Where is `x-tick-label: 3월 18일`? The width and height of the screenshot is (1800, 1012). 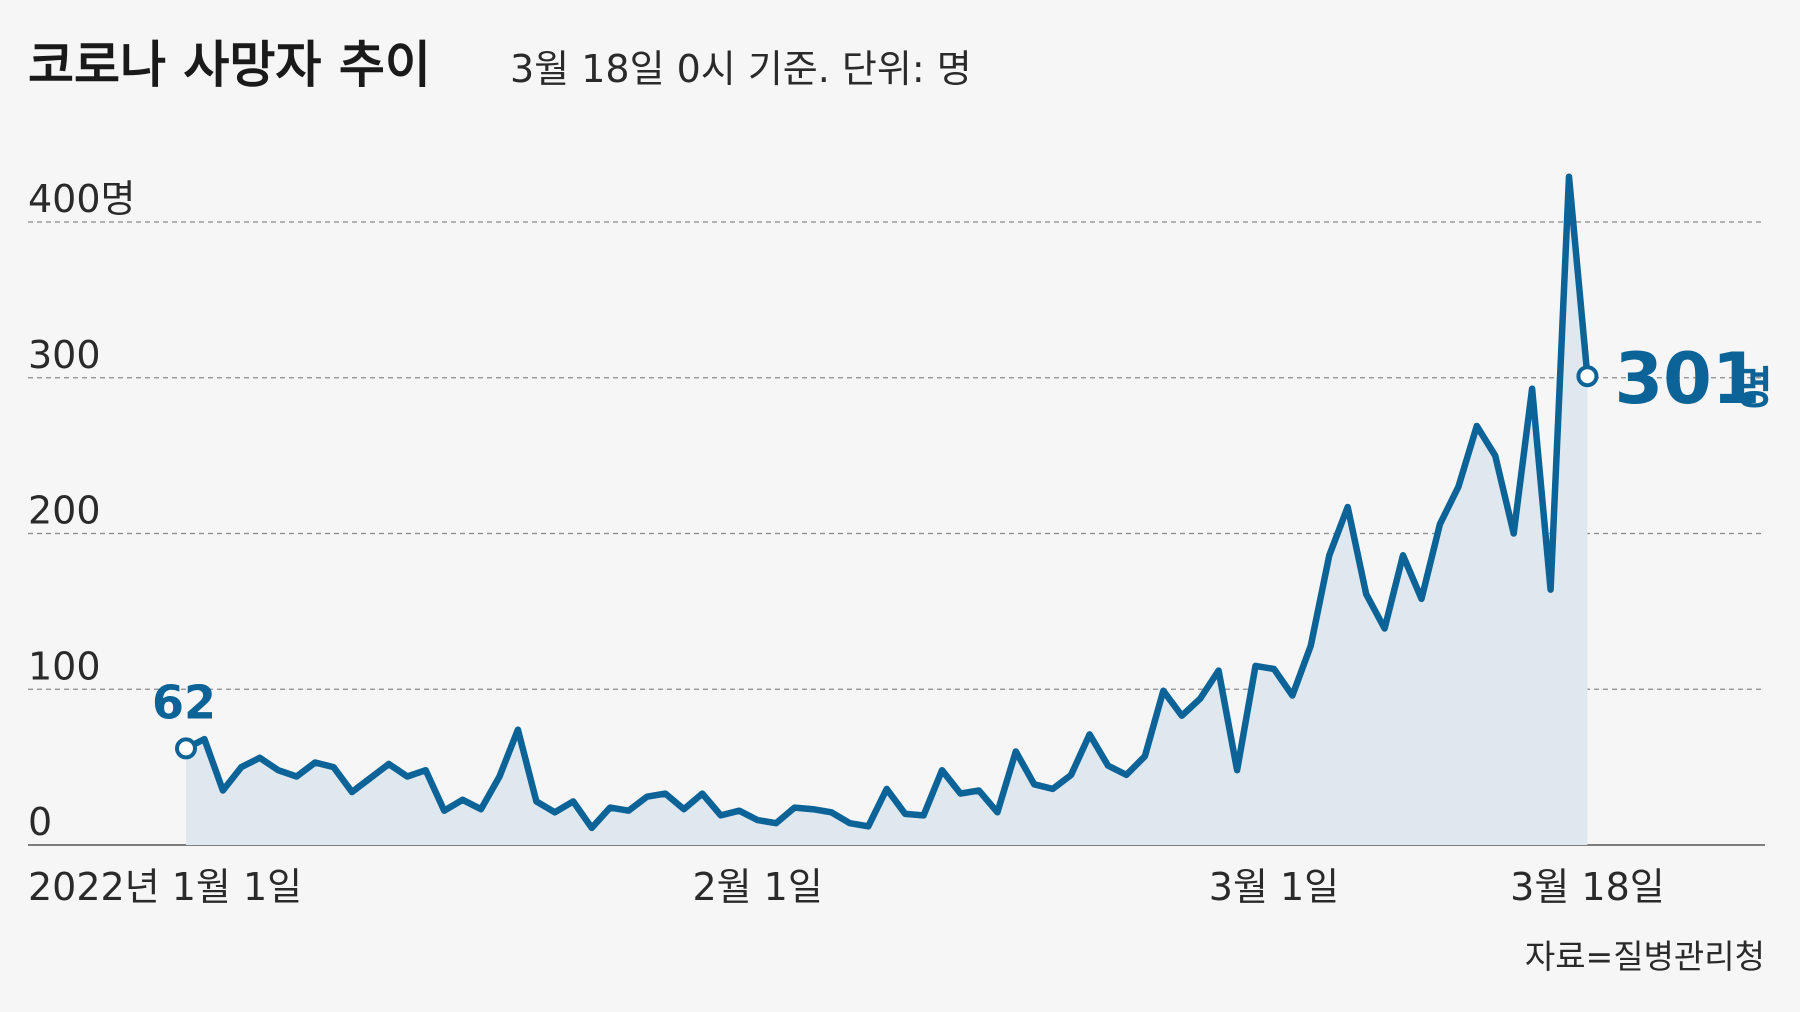 x-tick-label: 3월 18일 is located at coordinates (1587, 887).